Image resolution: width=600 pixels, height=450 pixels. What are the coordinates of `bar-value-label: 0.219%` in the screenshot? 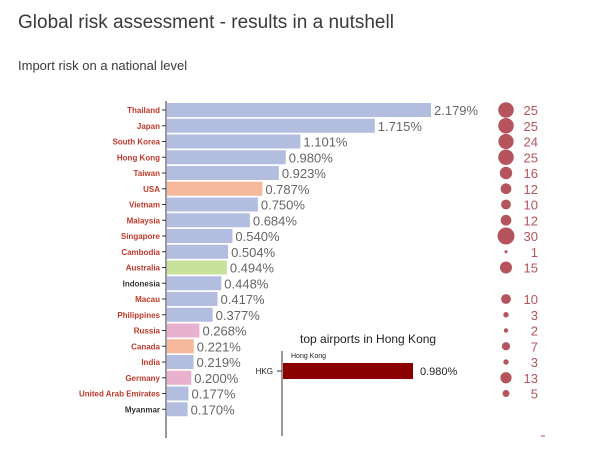 It's located at (219, 362).